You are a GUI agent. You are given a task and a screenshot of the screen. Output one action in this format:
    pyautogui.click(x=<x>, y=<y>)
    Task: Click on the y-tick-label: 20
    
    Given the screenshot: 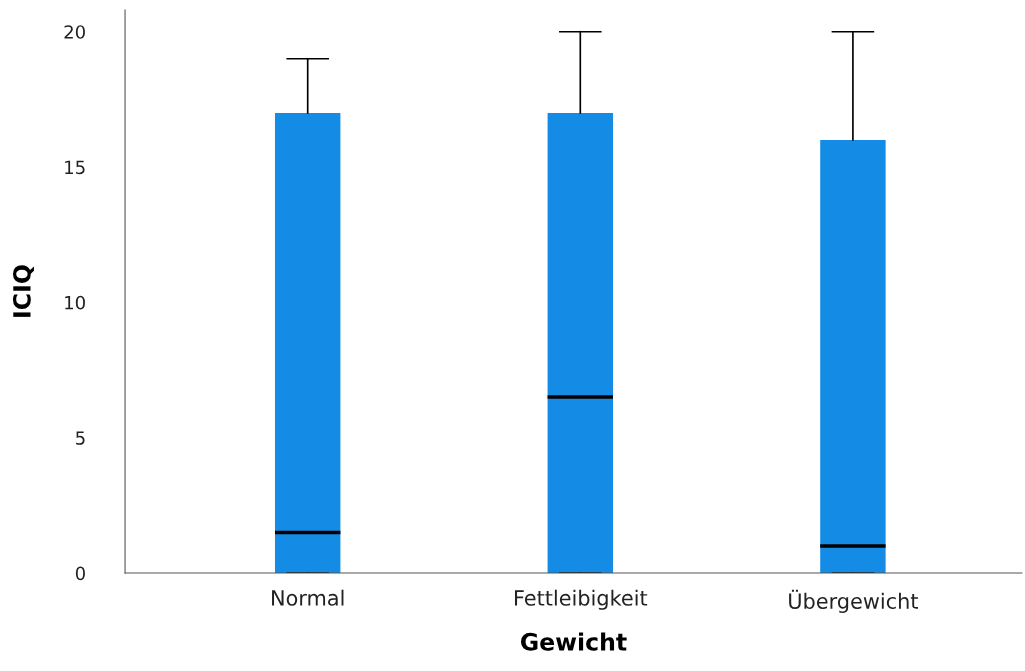 What is the action you would take?
    pyautogui.click(x=74, y=32)
    